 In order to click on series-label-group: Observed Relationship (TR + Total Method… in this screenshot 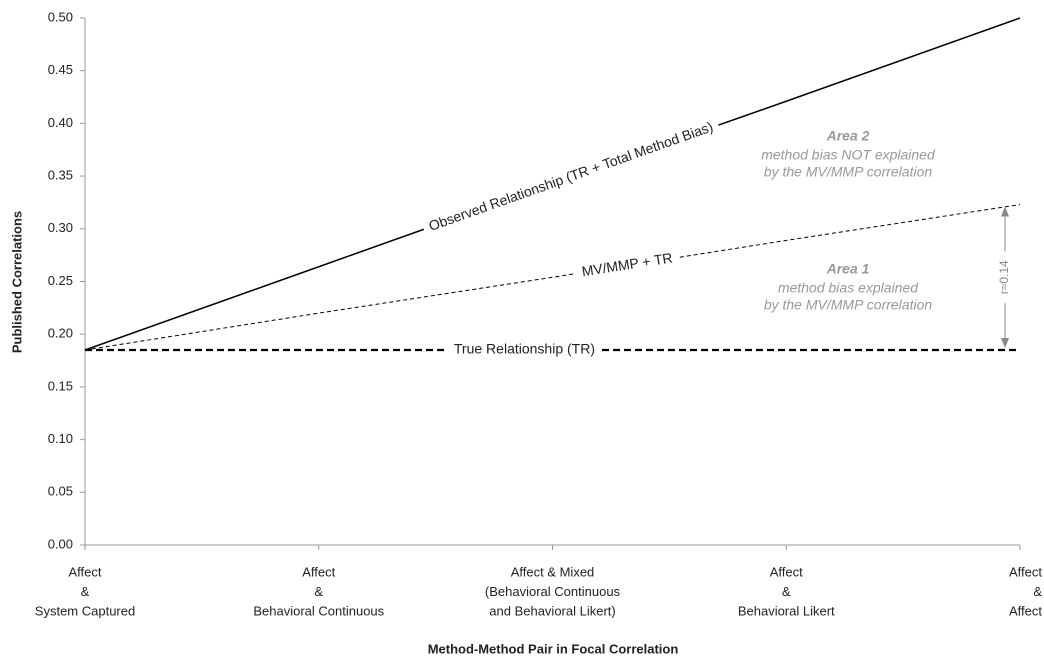, I will do `click(571, 176)`.